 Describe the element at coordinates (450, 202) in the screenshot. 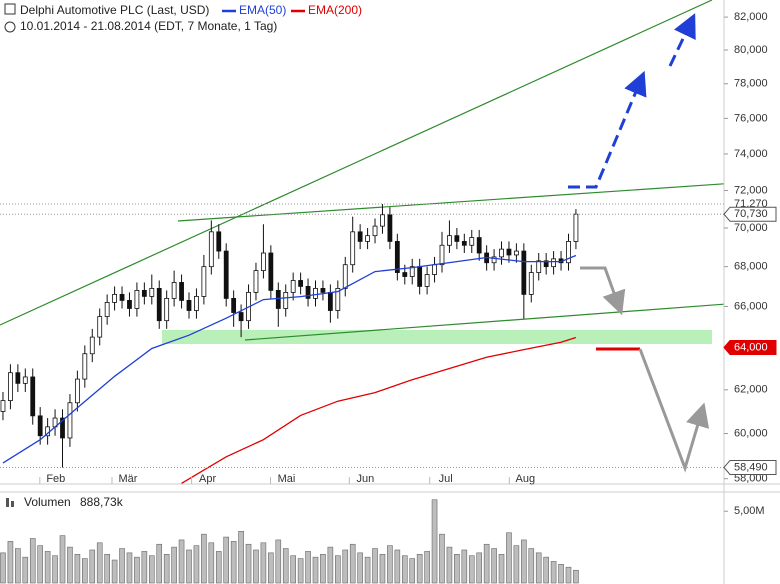

I see `trend-line` at that location.